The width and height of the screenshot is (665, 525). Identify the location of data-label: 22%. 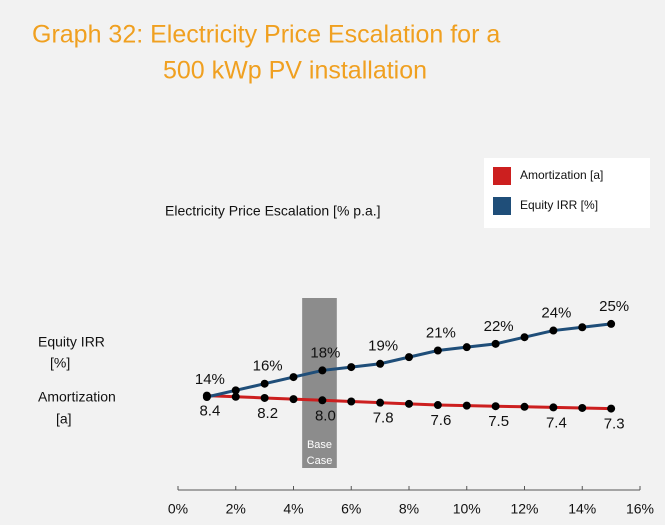
(499, 326).